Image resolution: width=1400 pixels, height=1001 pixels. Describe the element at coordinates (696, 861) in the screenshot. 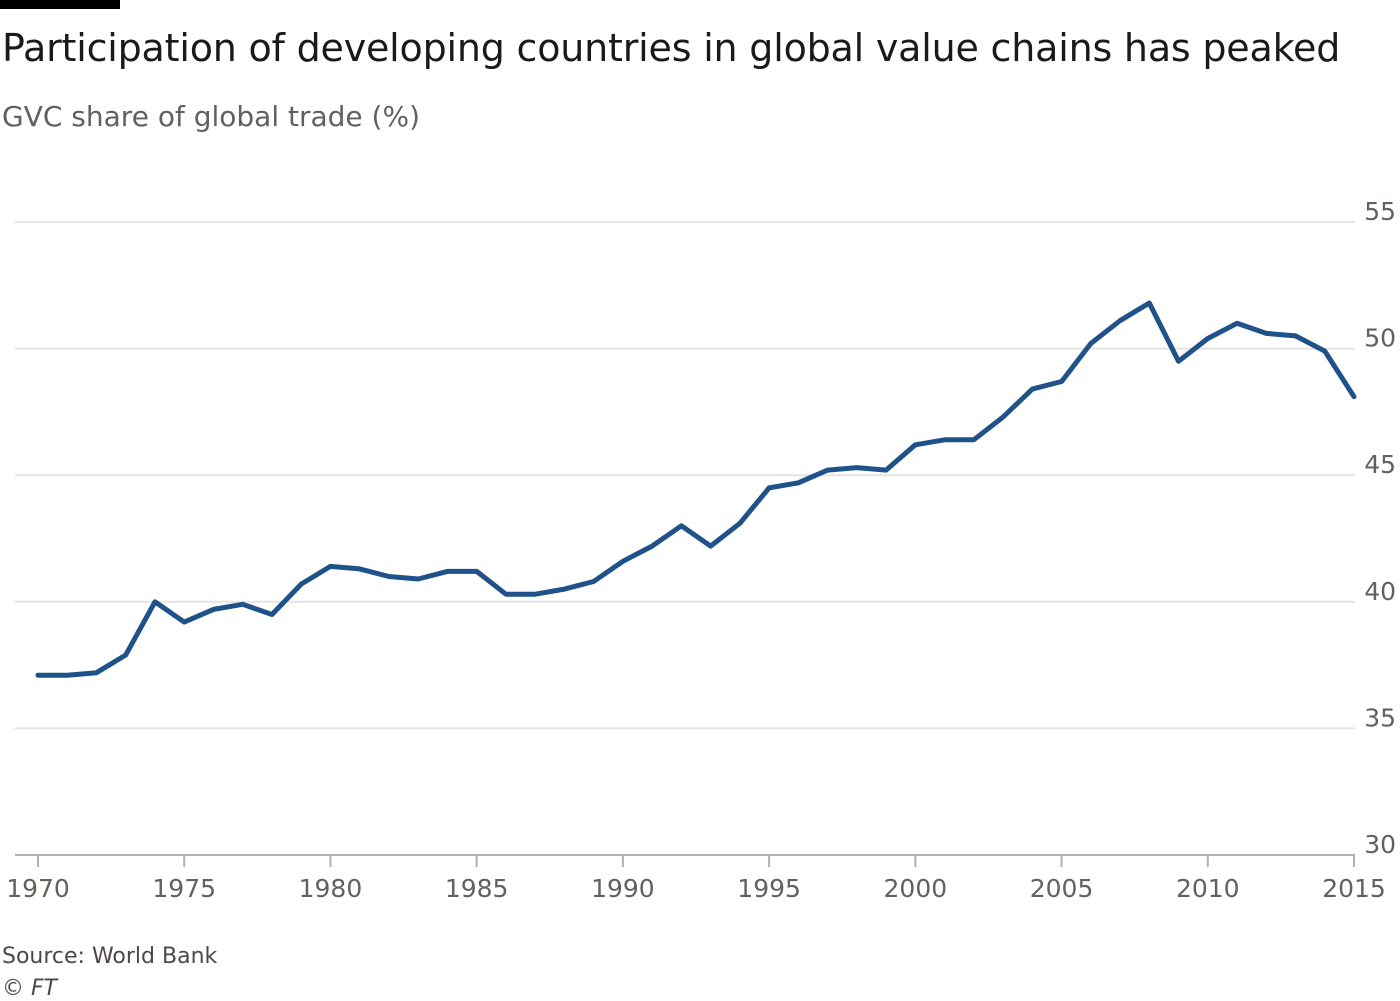

I see `x-axis` at that location.